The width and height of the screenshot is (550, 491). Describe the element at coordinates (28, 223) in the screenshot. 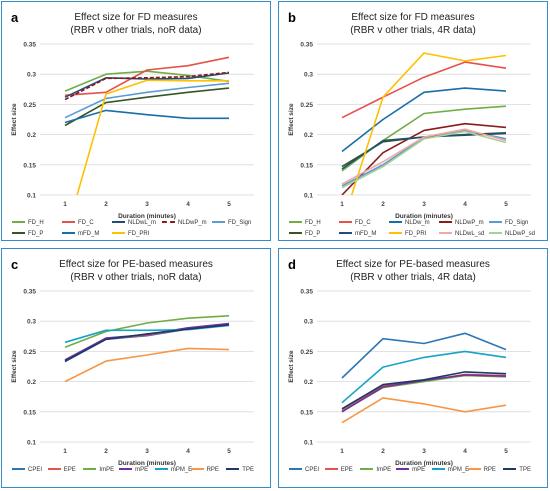

I see `legend-item: FD_H` at that location.